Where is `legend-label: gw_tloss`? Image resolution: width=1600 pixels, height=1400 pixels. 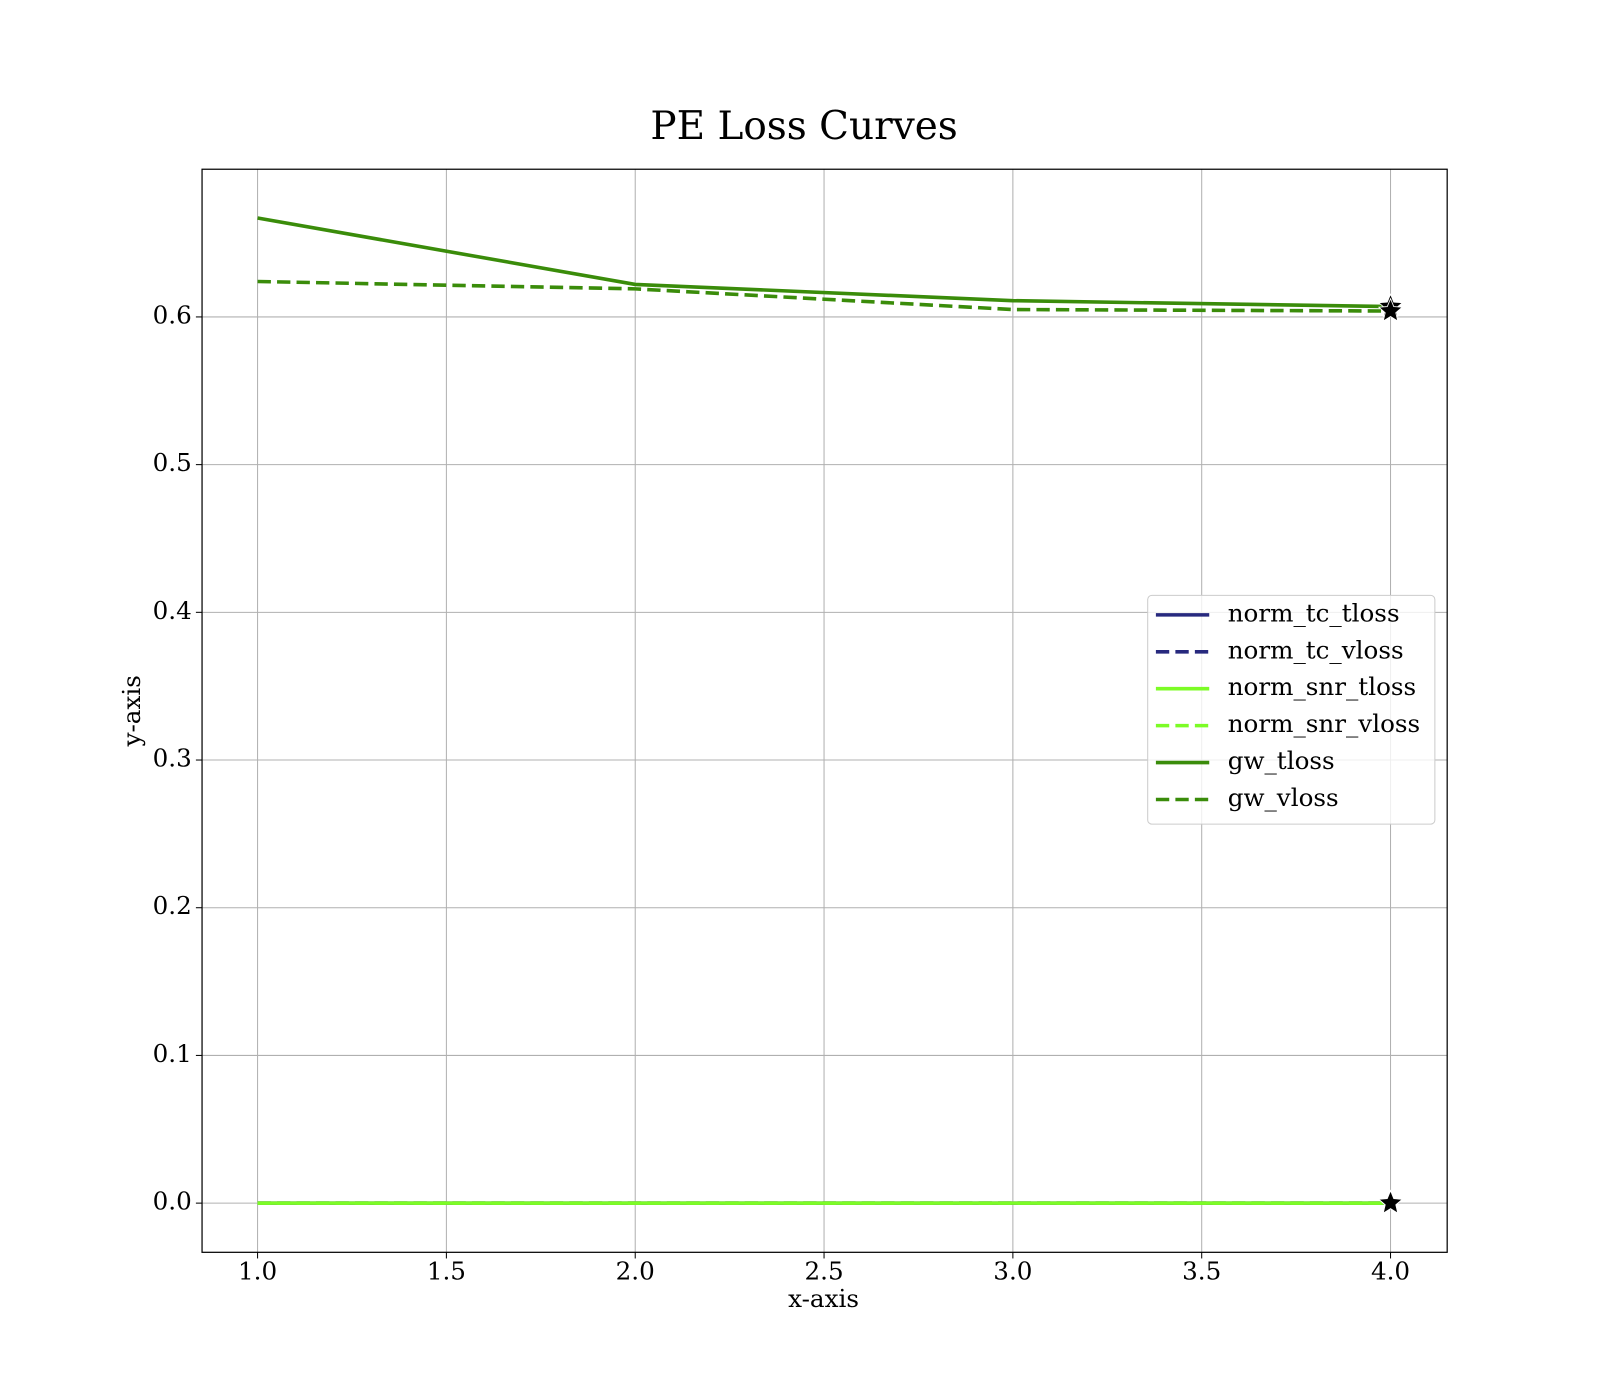 legend-label: gw_tloss is located at coordinates (1281, 760).